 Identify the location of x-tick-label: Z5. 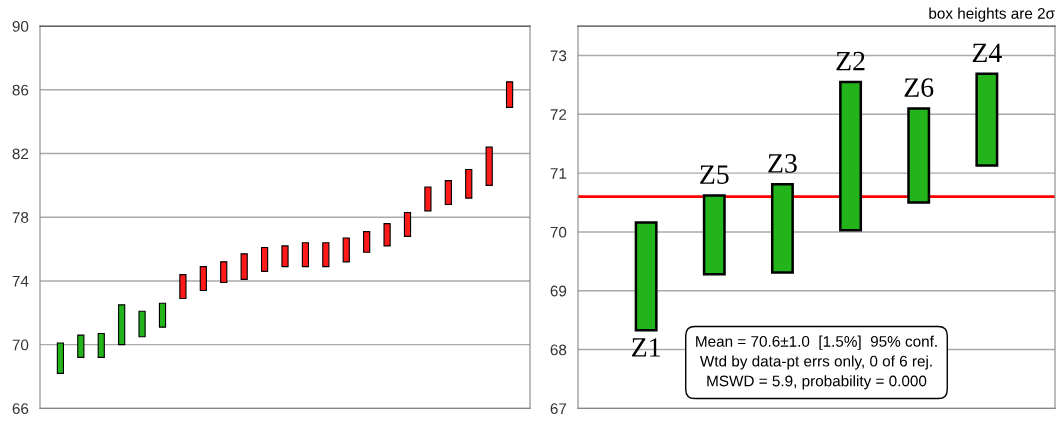
(714, 174).